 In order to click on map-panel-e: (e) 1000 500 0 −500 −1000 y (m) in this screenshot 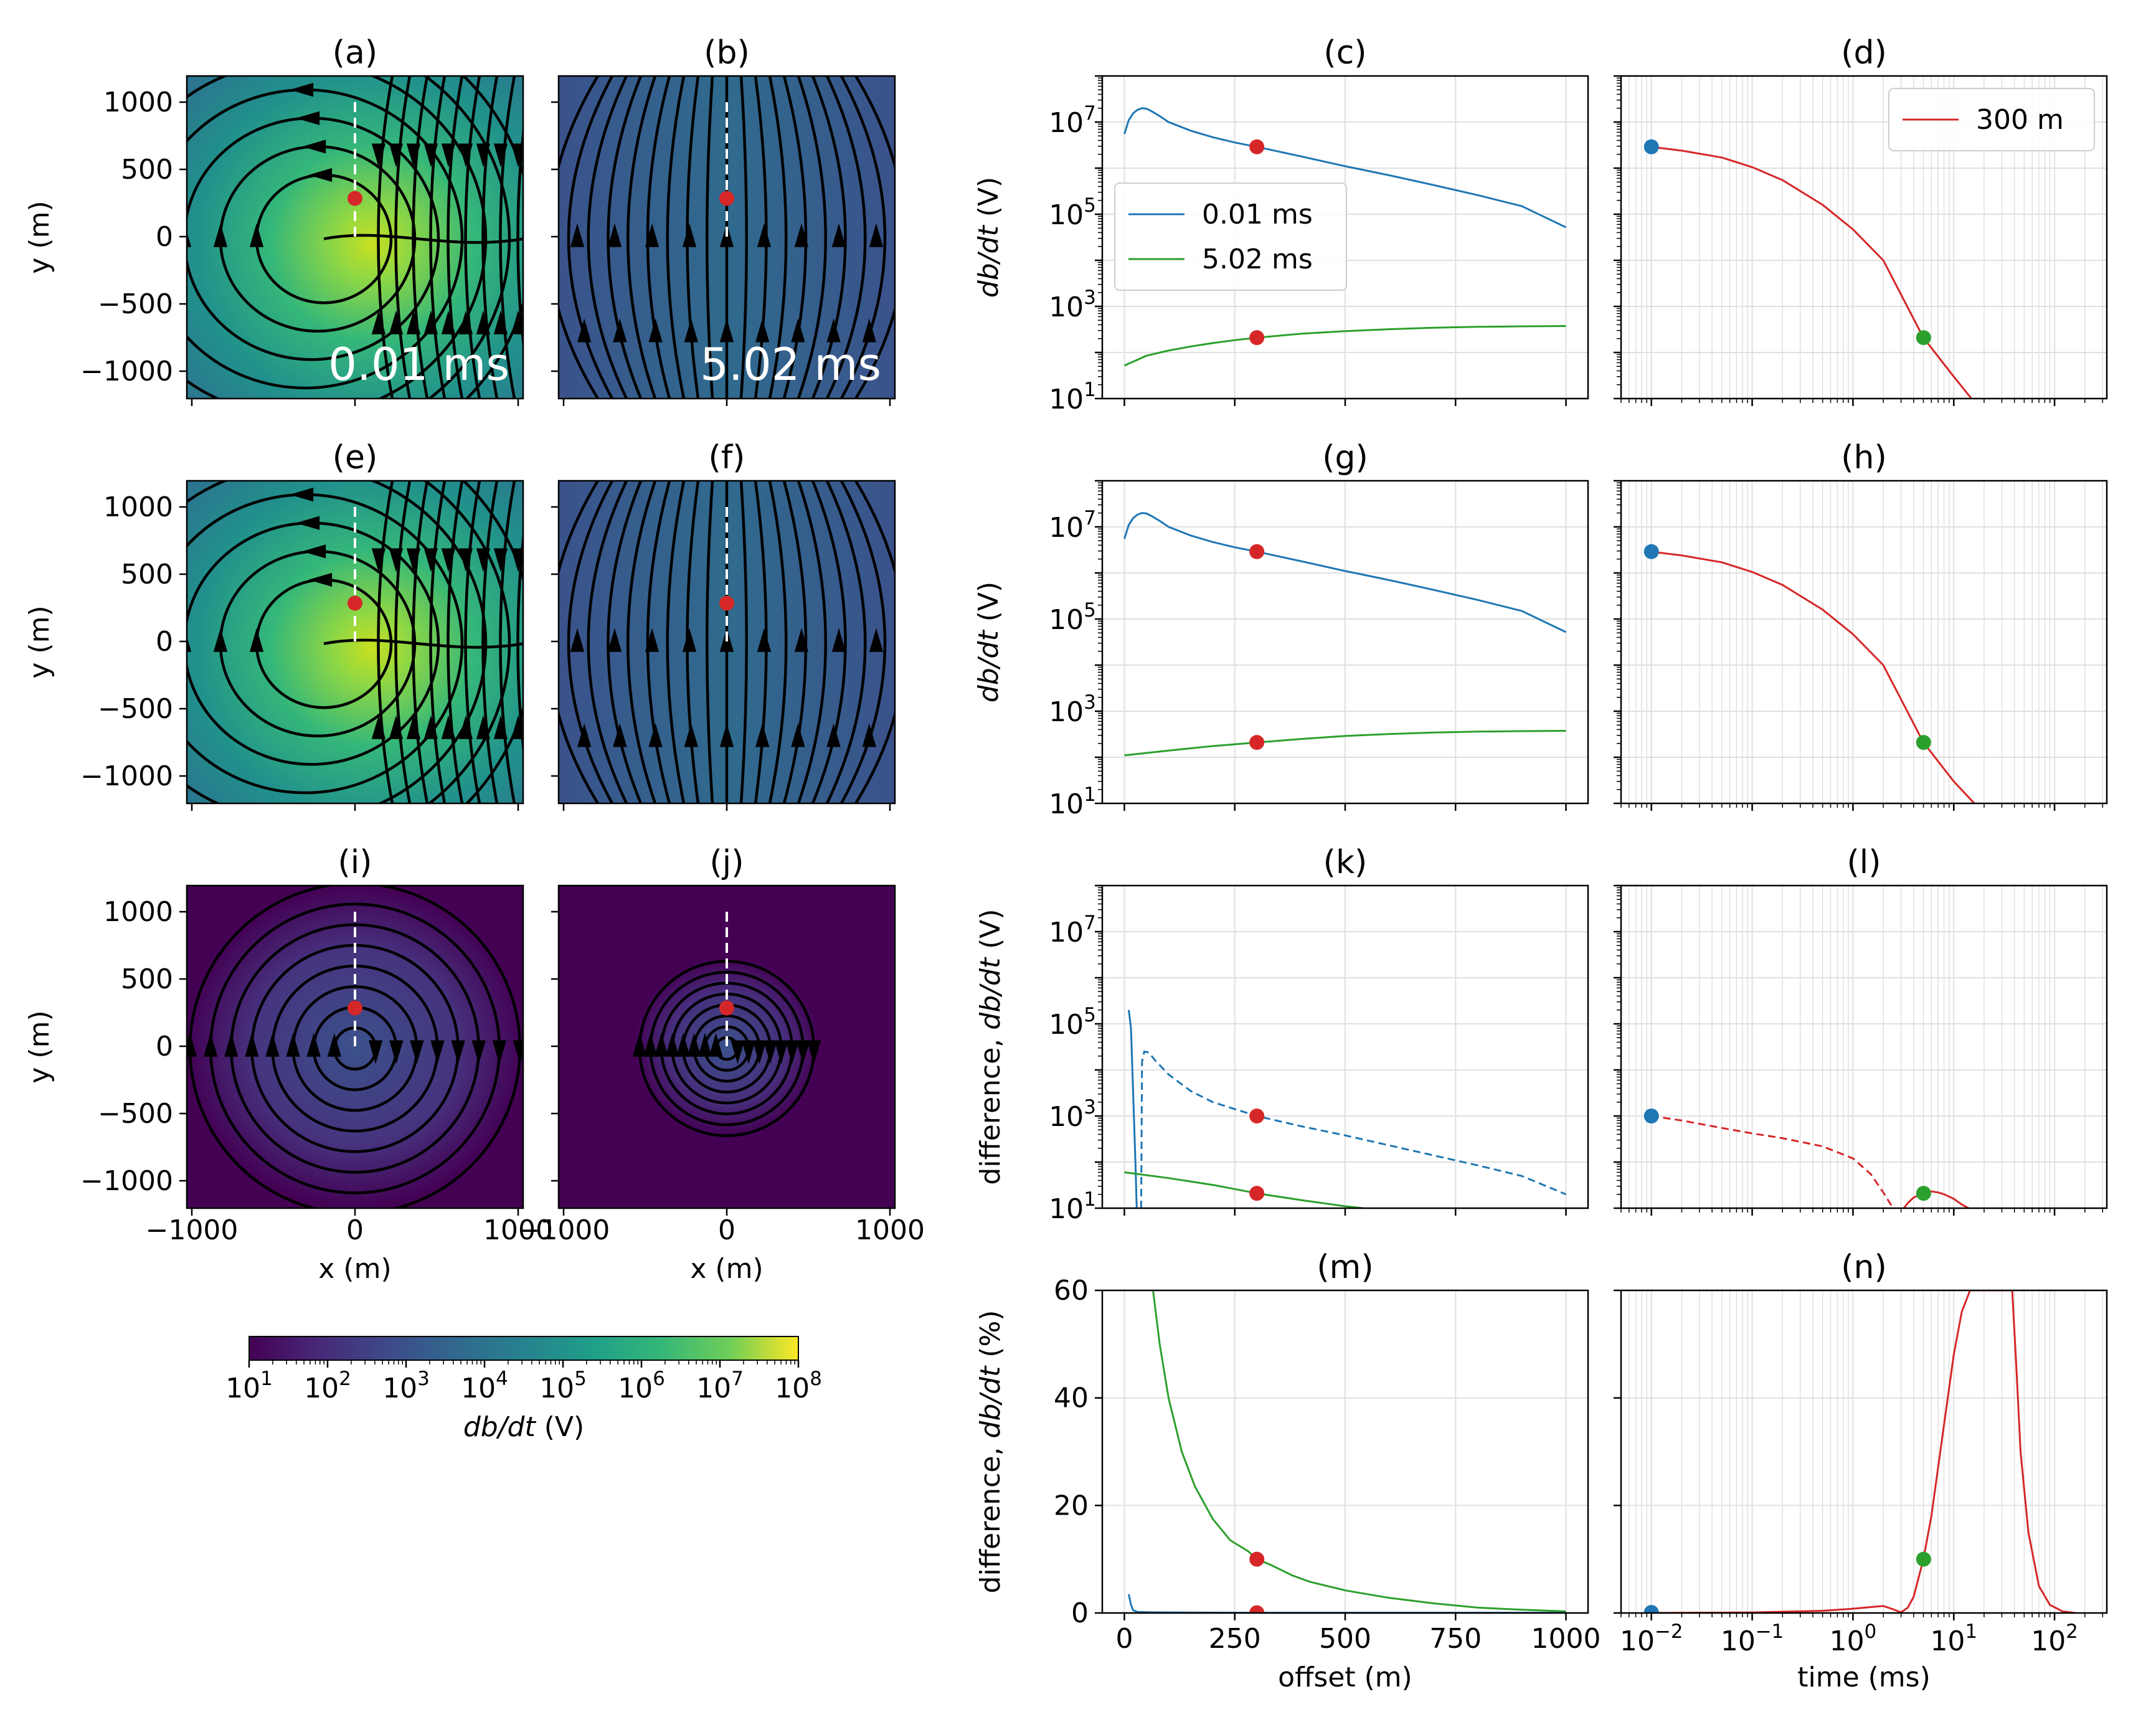, I will do `click(274, 625)`.